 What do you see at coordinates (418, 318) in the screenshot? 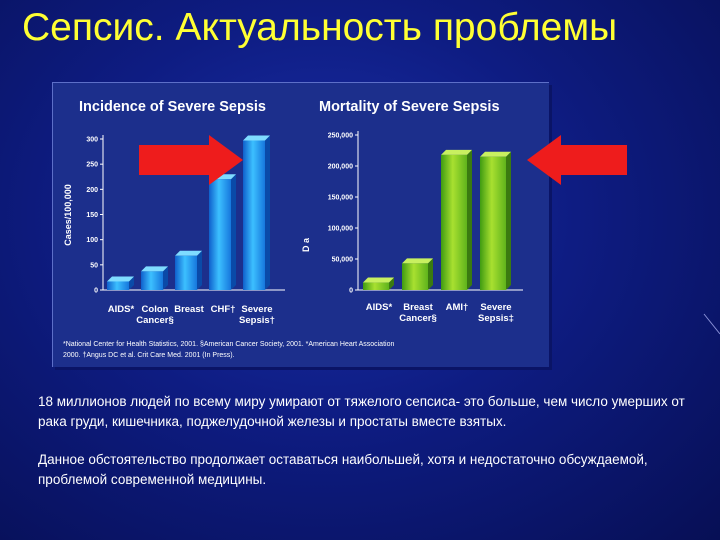
I see `chart-2-category-label: Cancer§` at bounding box center [418, 318].